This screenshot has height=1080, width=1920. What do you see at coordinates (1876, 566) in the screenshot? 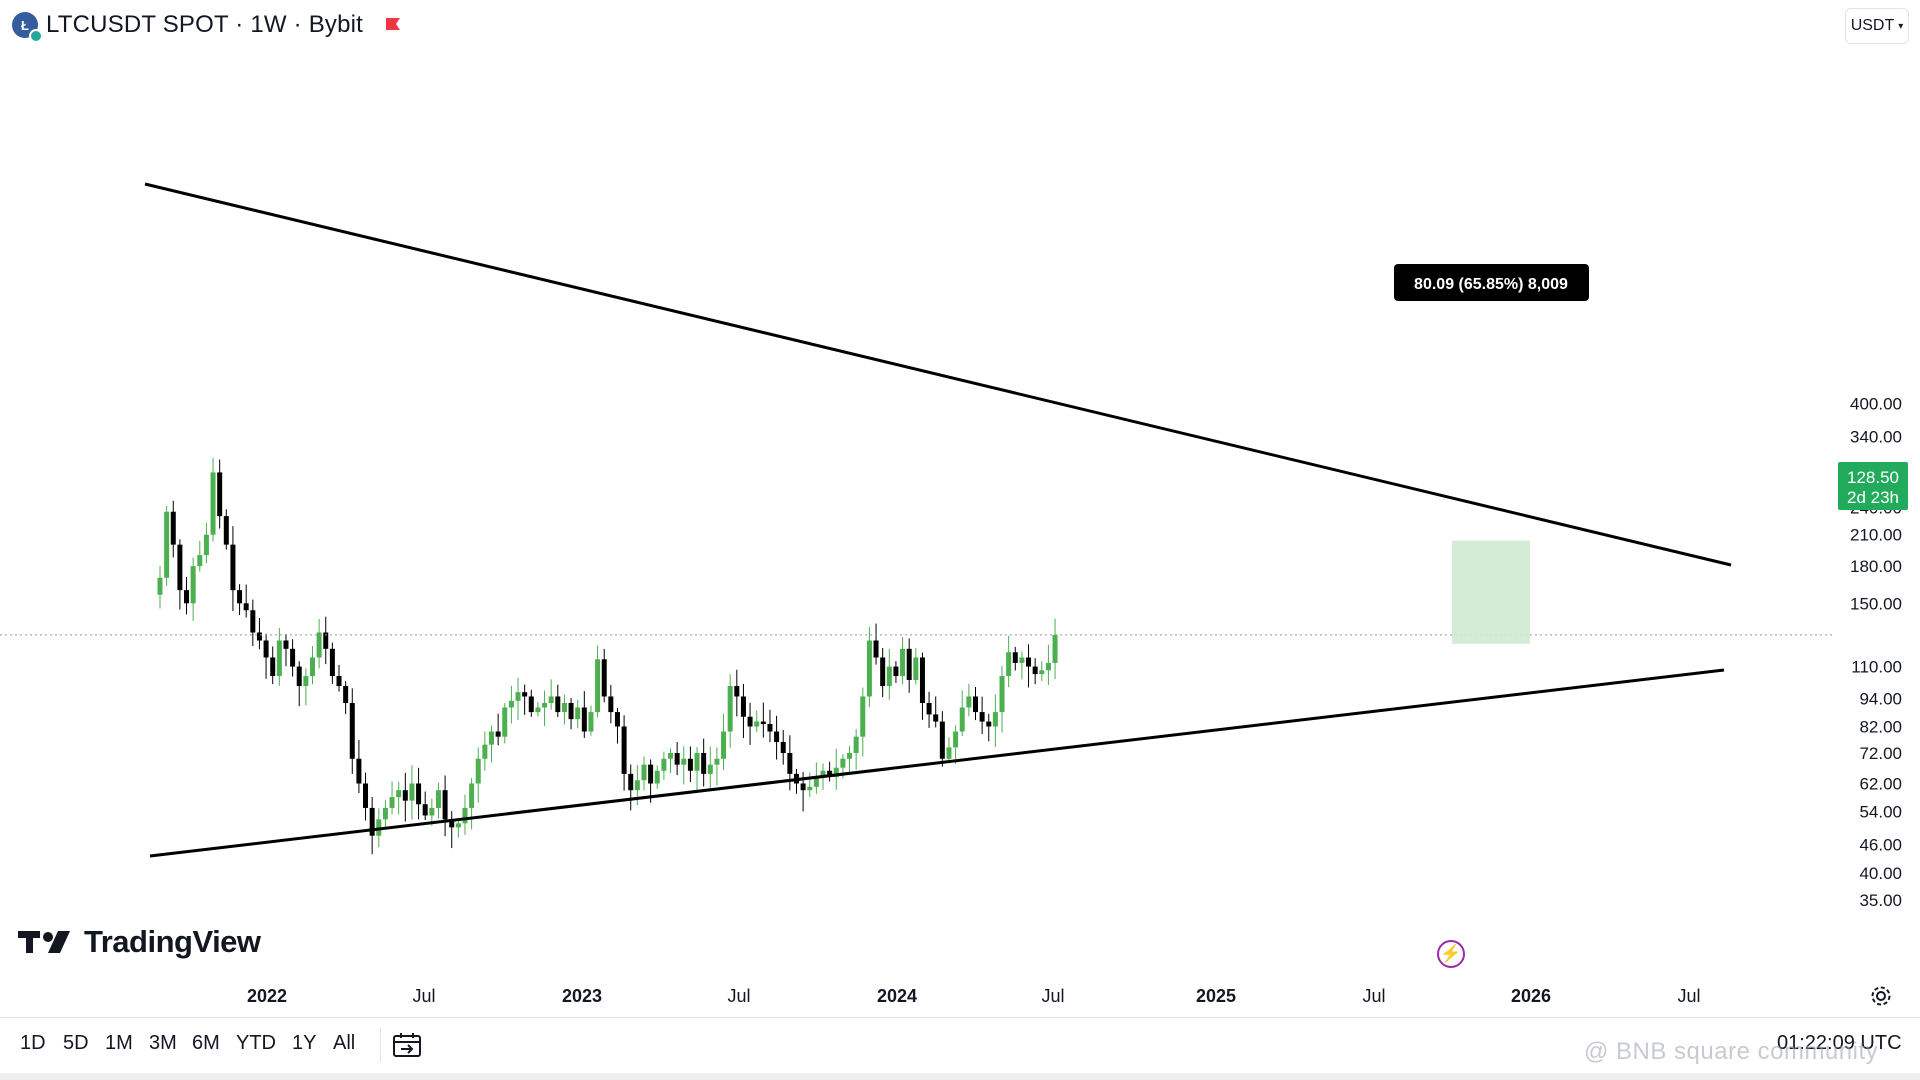
I see `price-tick-label: 180.00` at bounding box center [1876, 566].